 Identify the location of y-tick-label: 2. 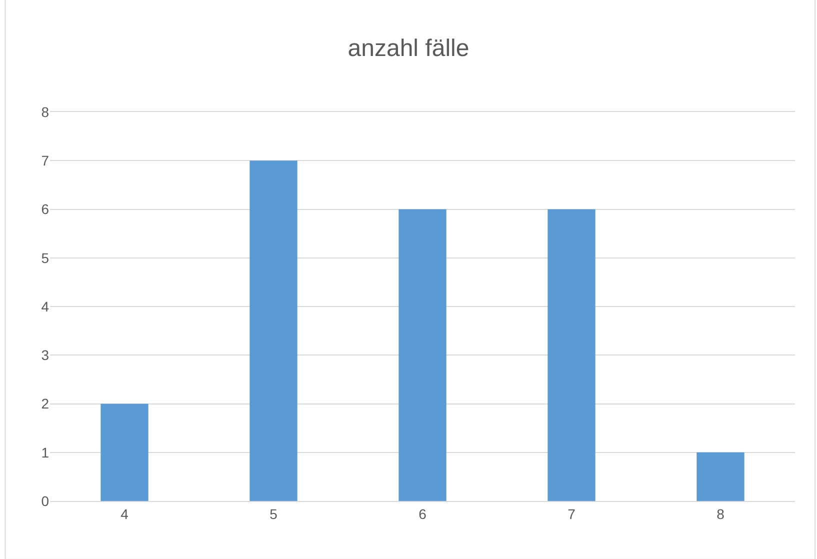
(45, 404).